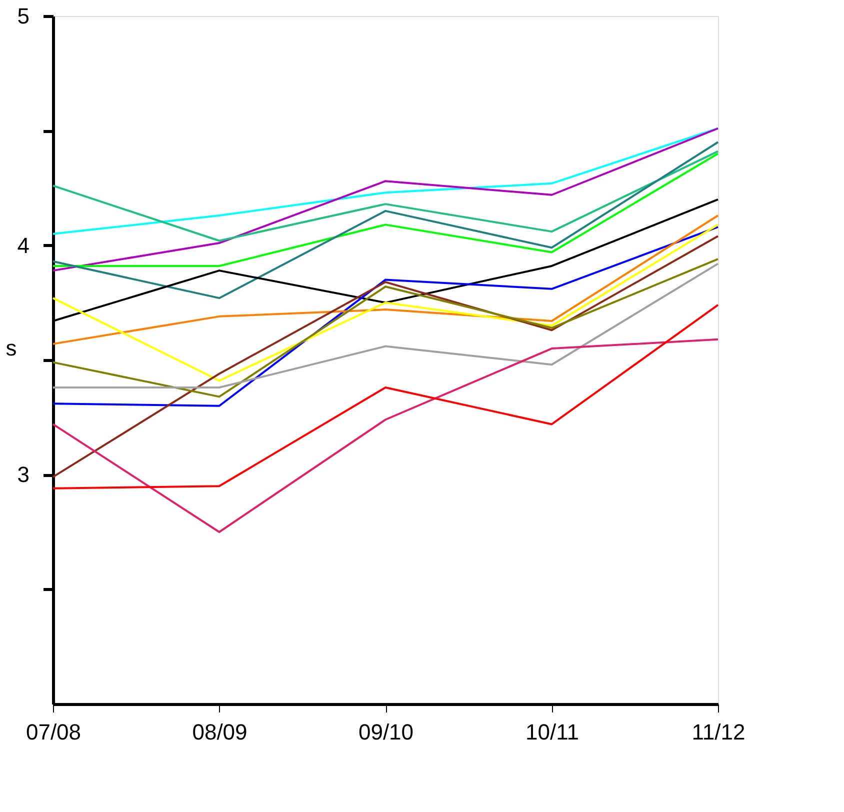  What do you see at coordinates (220, 732) in the screenshot?
I see `x-tick-label: 08/09` at bounding box center [220, 732].